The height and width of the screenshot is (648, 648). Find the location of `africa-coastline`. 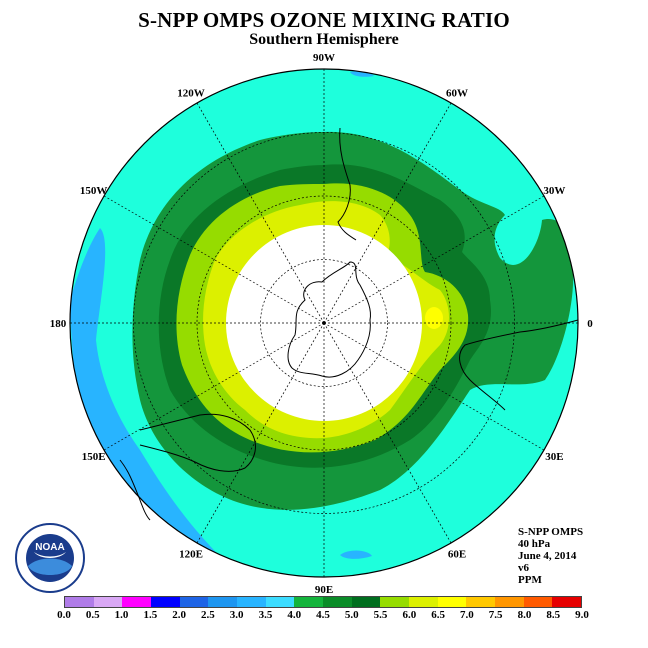

africa-coastline is located at coordinates (519, 365).